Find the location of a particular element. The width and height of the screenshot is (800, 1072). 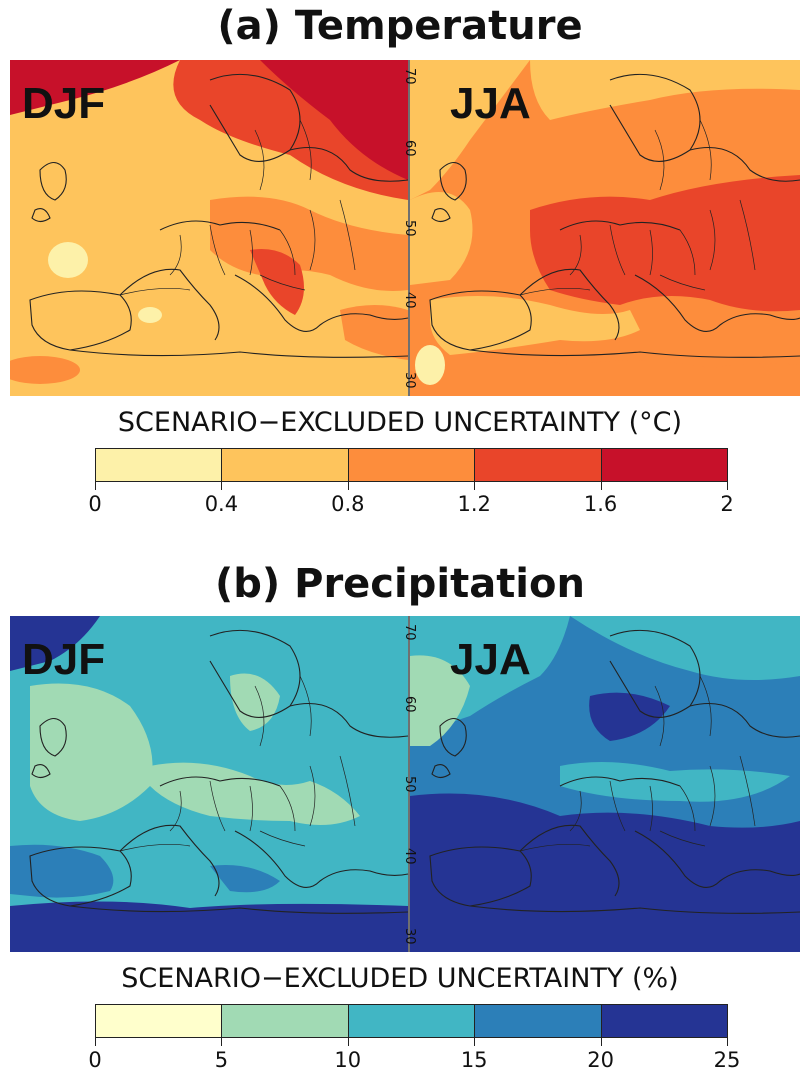

region-precip-djf-arctic is located at coordinates (55, 643).